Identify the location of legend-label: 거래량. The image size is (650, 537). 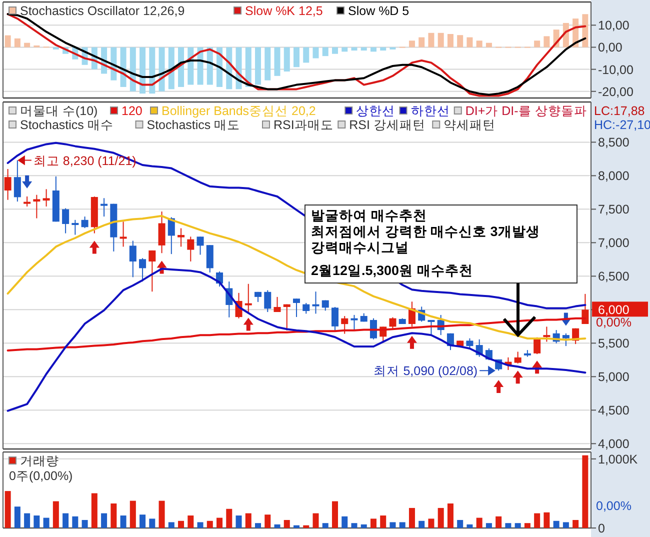
(39, 461).